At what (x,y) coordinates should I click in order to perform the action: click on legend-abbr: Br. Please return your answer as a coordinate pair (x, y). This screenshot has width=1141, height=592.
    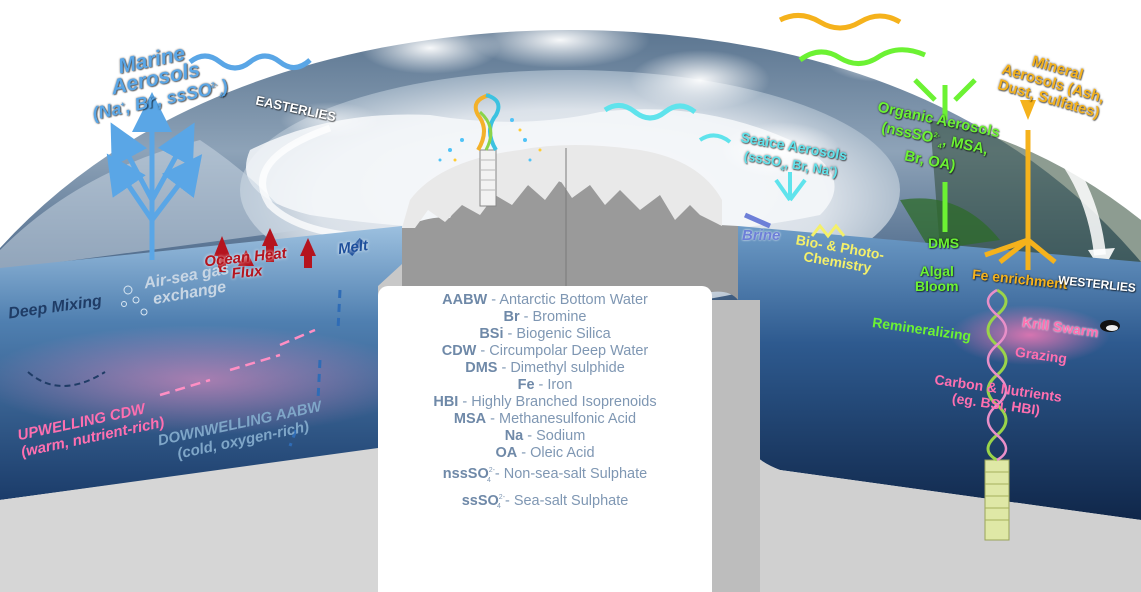
    Looking at the image, I should click on (511, 317).